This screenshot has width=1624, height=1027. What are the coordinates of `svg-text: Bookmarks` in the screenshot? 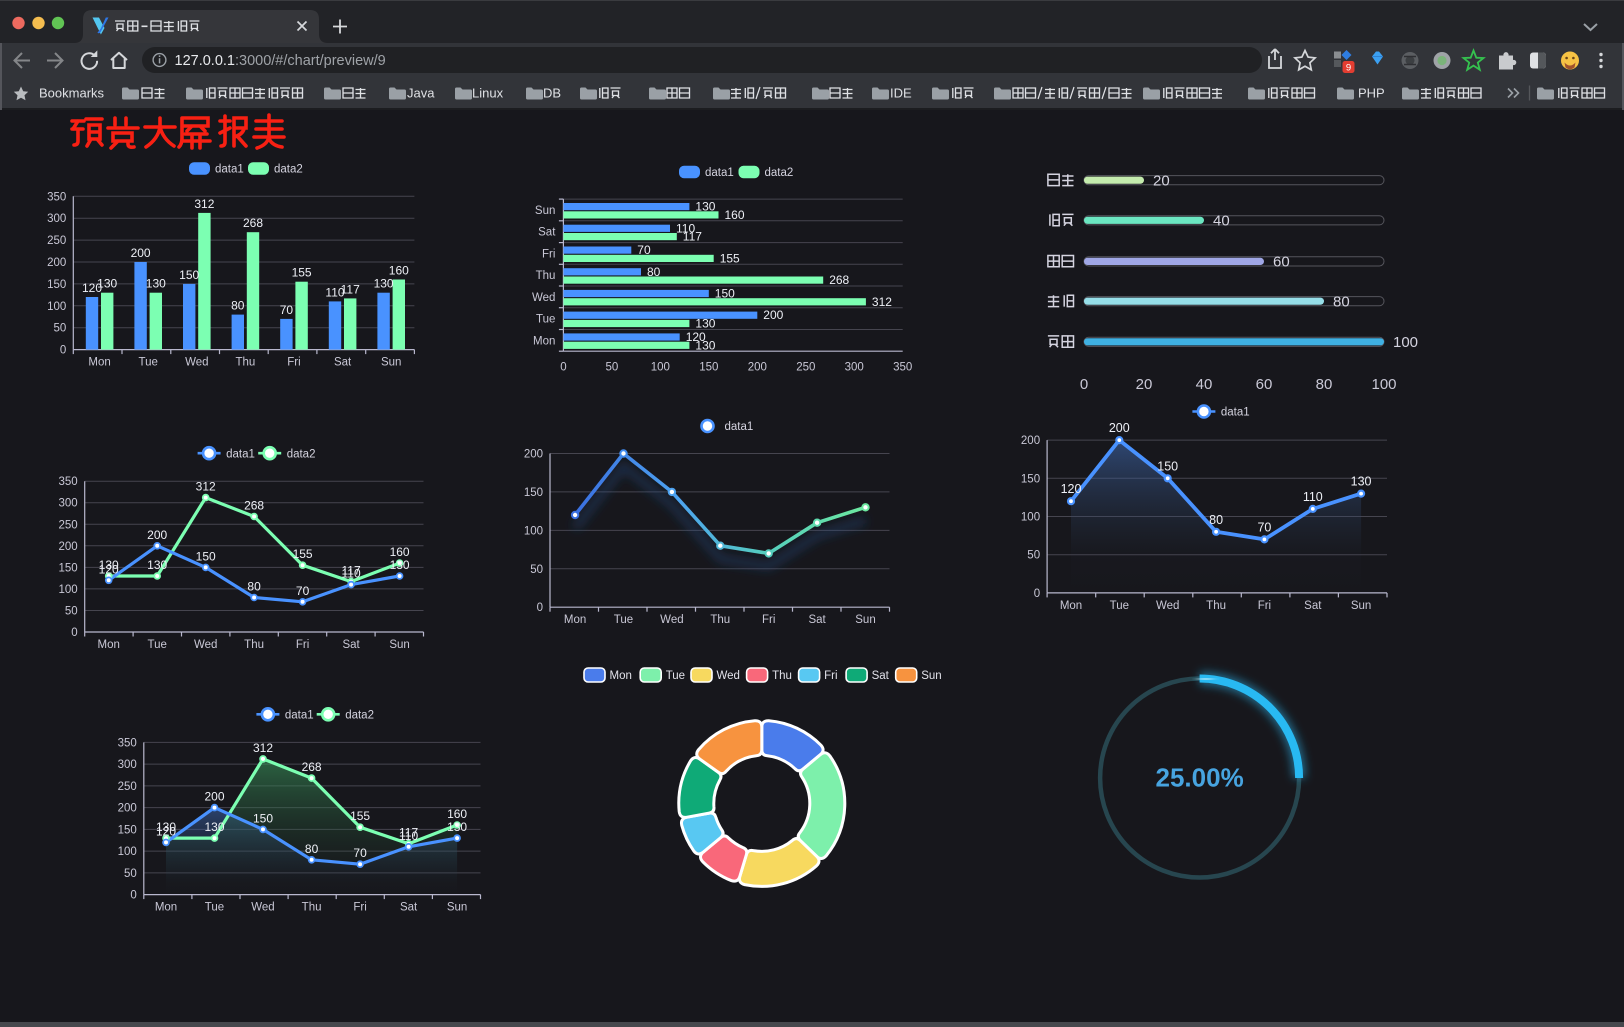 It's located at (72, 93).